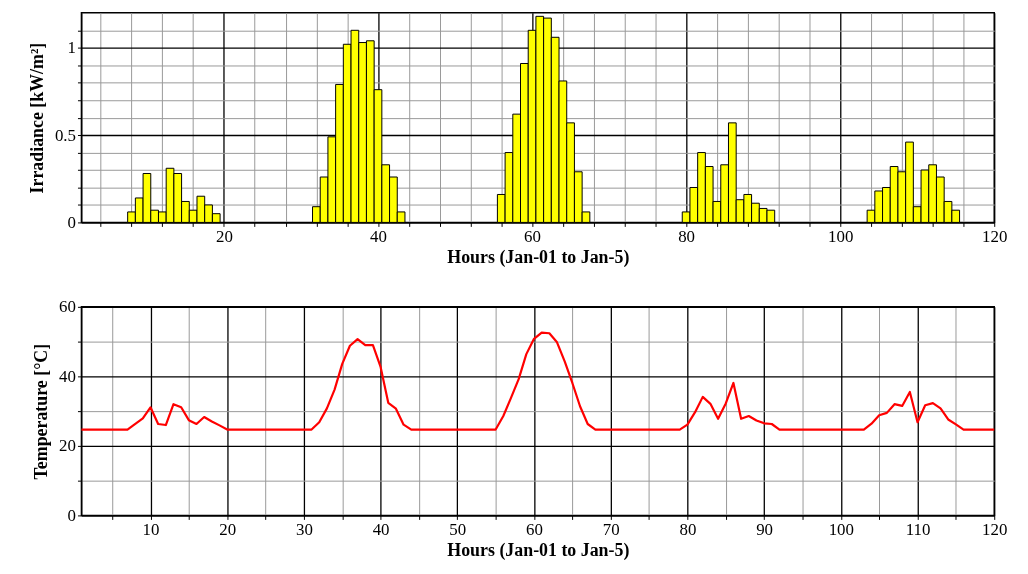 Image resolution: width=1028 pixels, height=574 pixels. Describe the element at coordinates (71, 48) in the screenshot. I see `y-tick-label: 1` at that location.